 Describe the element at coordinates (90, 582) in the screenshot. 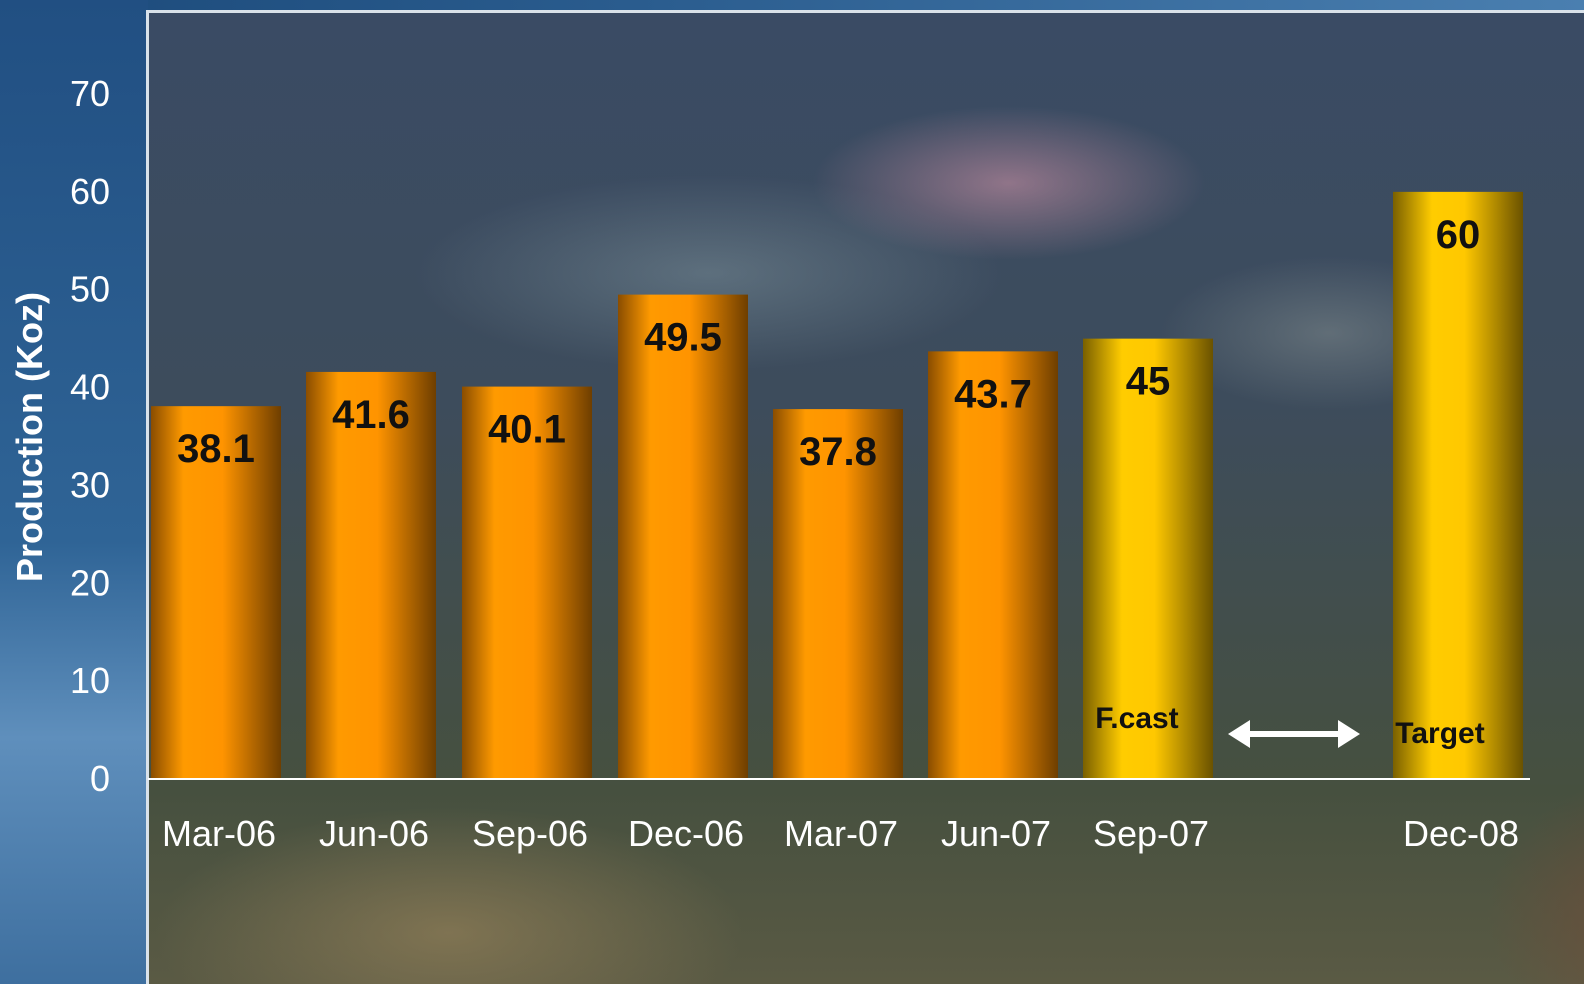

I see `y-tick-label: 20` at that location.